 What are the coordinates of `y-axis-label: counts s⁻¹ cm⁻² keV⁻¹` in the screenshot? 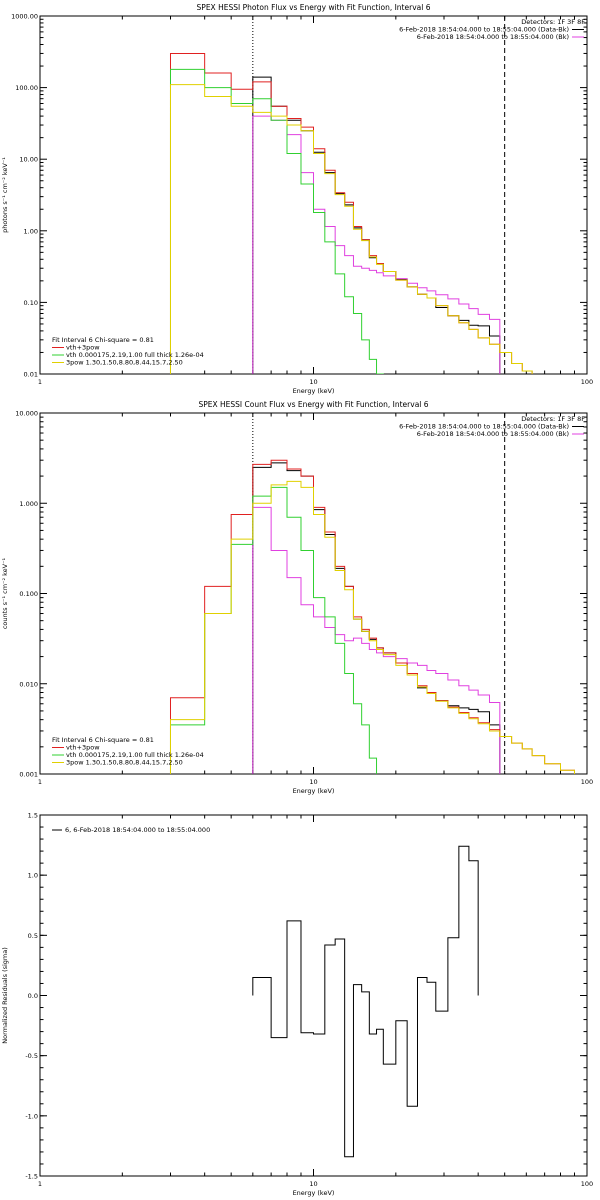 It's located at (5, 593).